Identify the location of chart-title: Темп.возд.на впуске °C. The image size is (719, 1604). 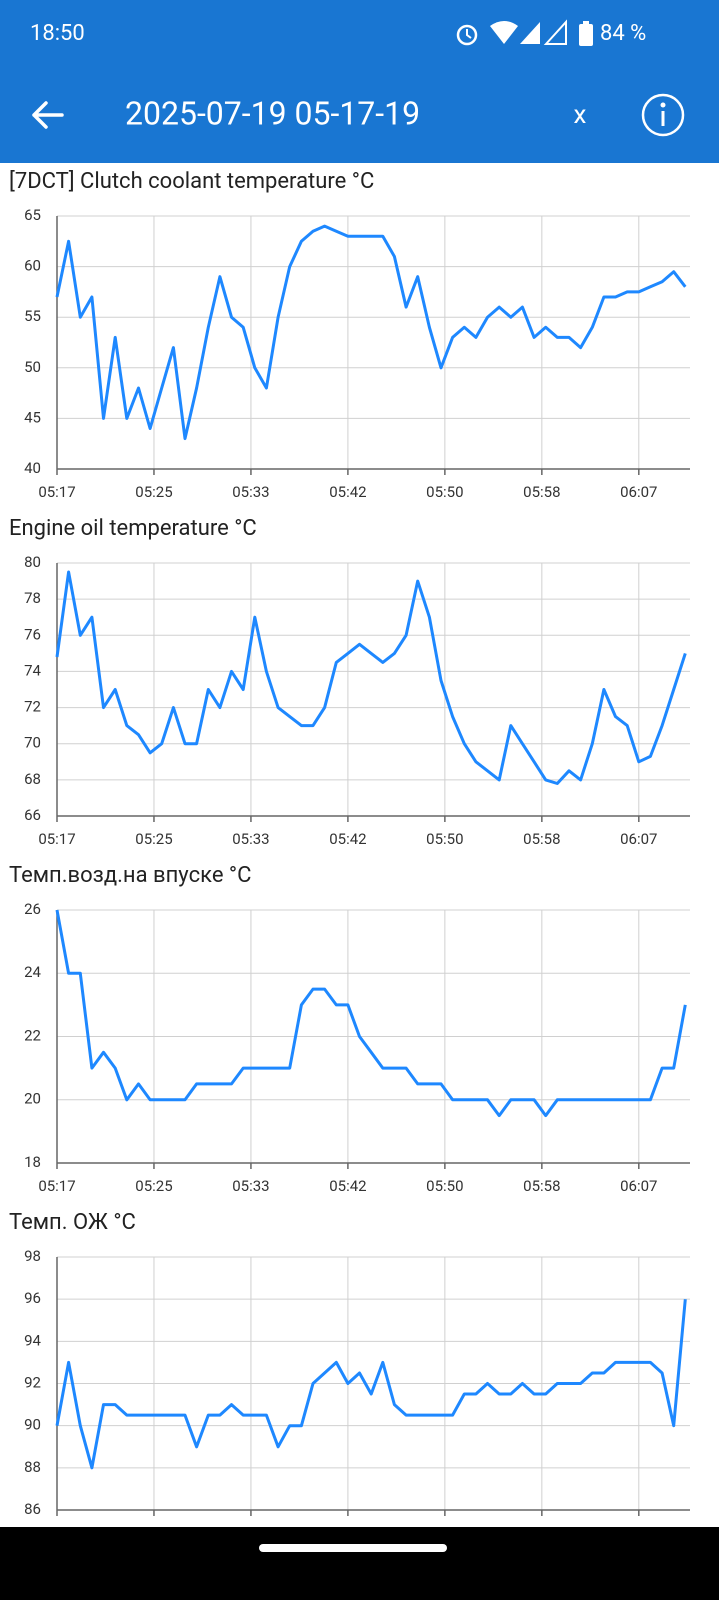
(130, 875).